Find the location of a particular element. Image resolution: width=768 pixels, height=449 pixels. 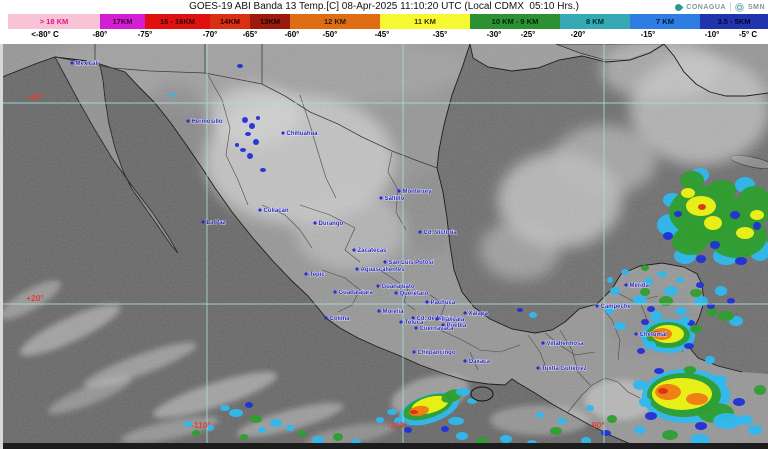

altitude-segment: 10 KM - 9 KM is located at coordinates (515, 21).